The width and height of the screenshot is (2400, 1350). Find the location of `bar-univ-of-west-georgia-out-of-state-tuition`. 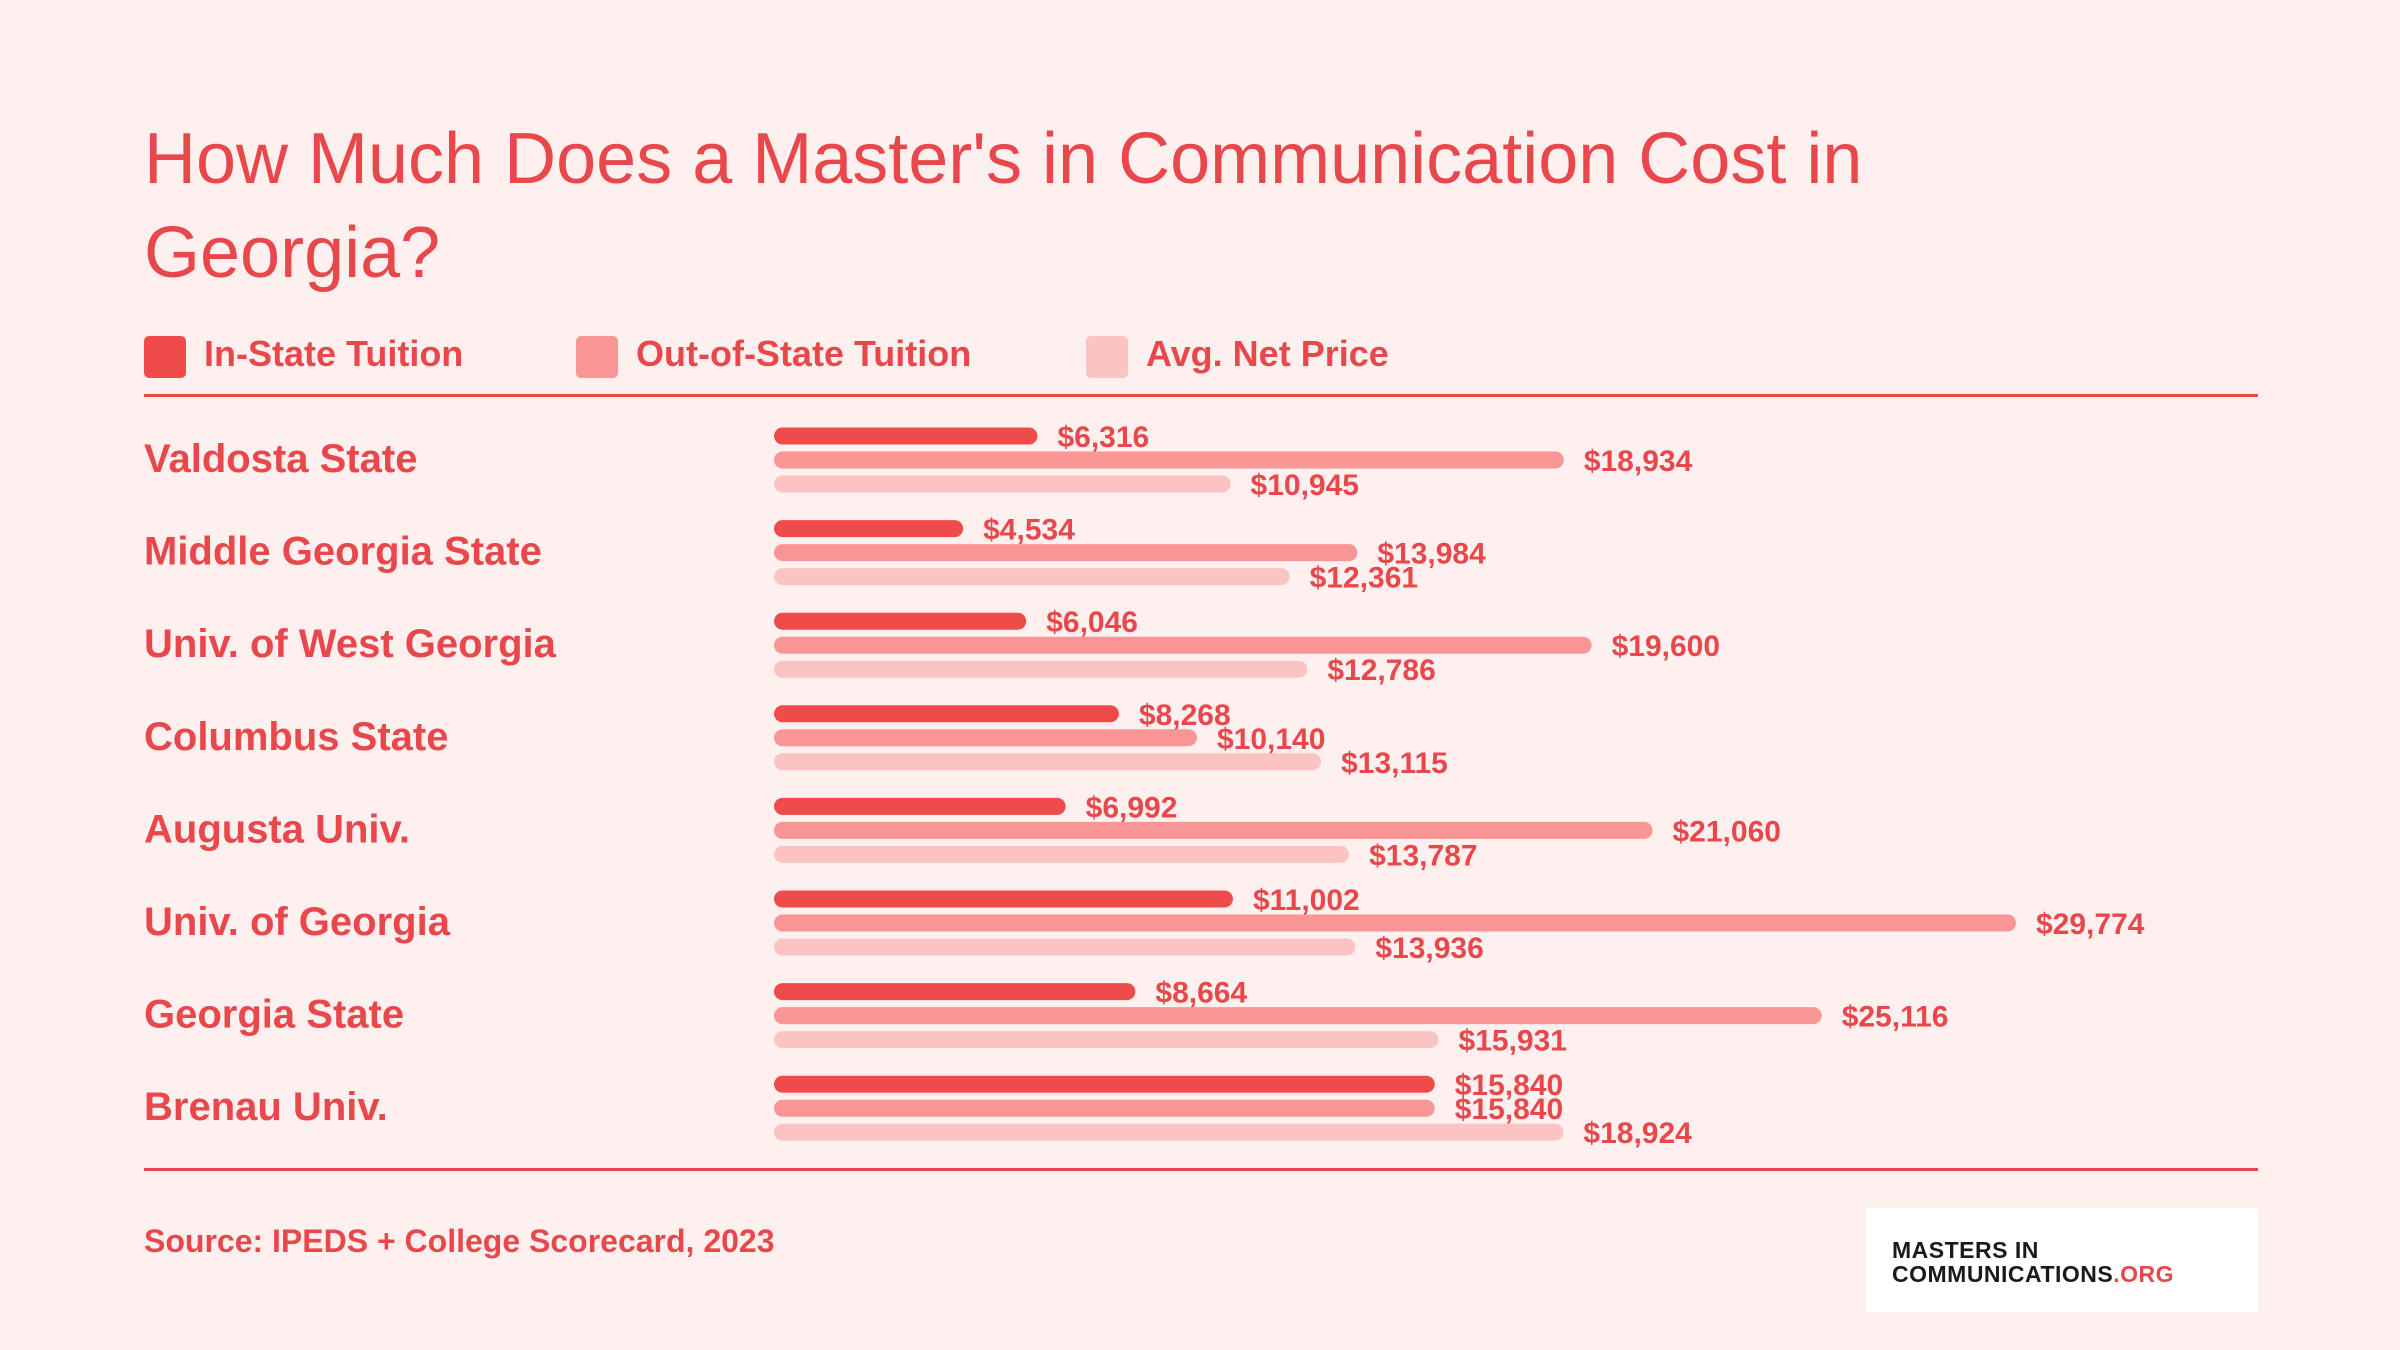

bar-univ-of-west-georgia-out-of-state-tuition is located at coordinates (1183, 645).